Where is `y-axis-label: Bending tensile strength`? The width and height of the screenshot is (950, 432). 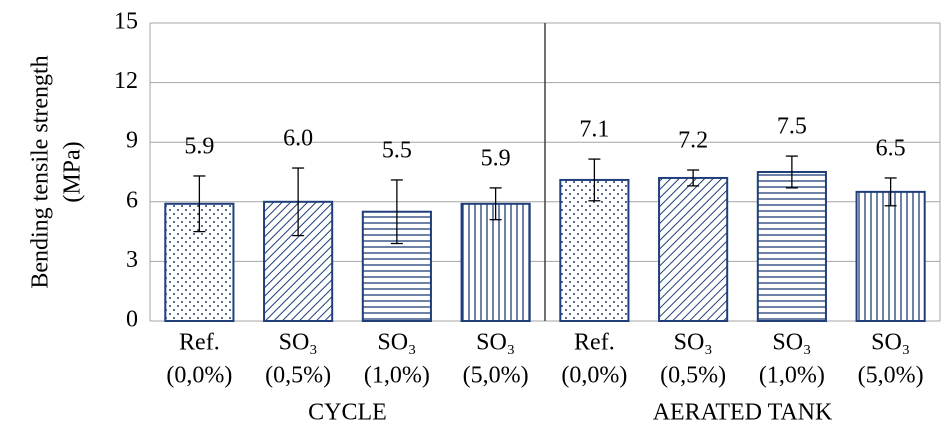
y-axis-label: Bending tensile strength is located at coordinates (41, 171).